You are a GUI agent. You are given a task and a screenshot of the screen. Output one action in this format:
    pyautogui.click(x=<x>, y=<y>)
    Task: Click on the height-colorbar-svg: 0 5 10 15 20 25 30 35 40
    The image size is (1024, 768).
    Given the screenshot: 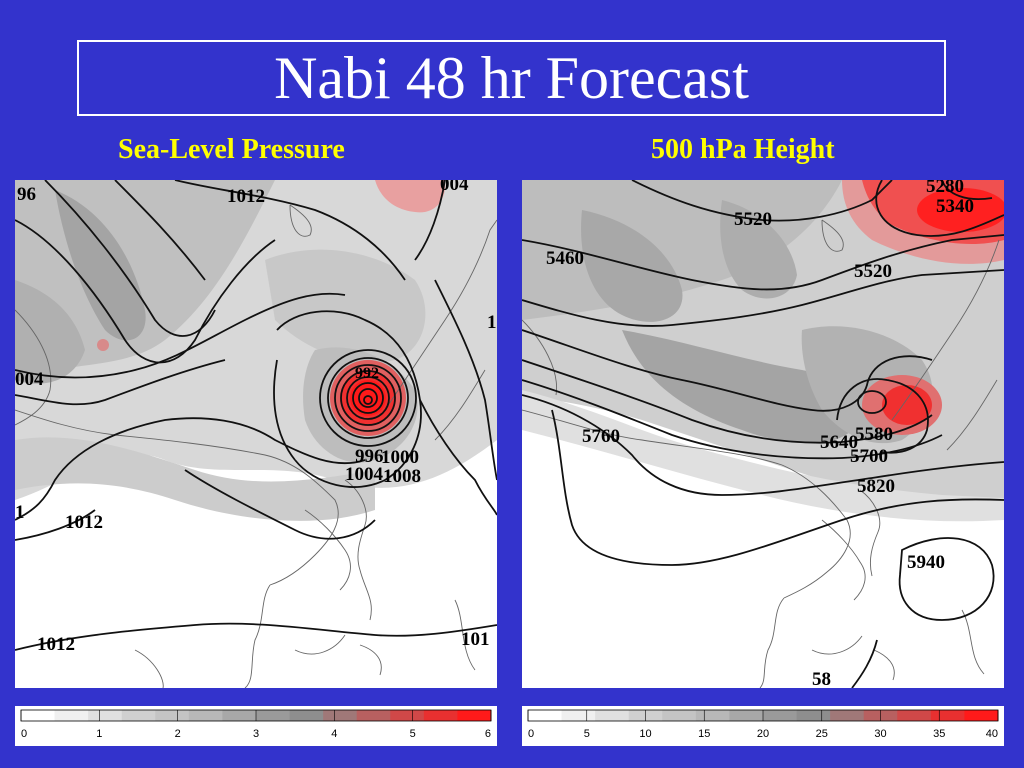 What is the action you would take?
    pyautogui.click(x=763, y=724)
    